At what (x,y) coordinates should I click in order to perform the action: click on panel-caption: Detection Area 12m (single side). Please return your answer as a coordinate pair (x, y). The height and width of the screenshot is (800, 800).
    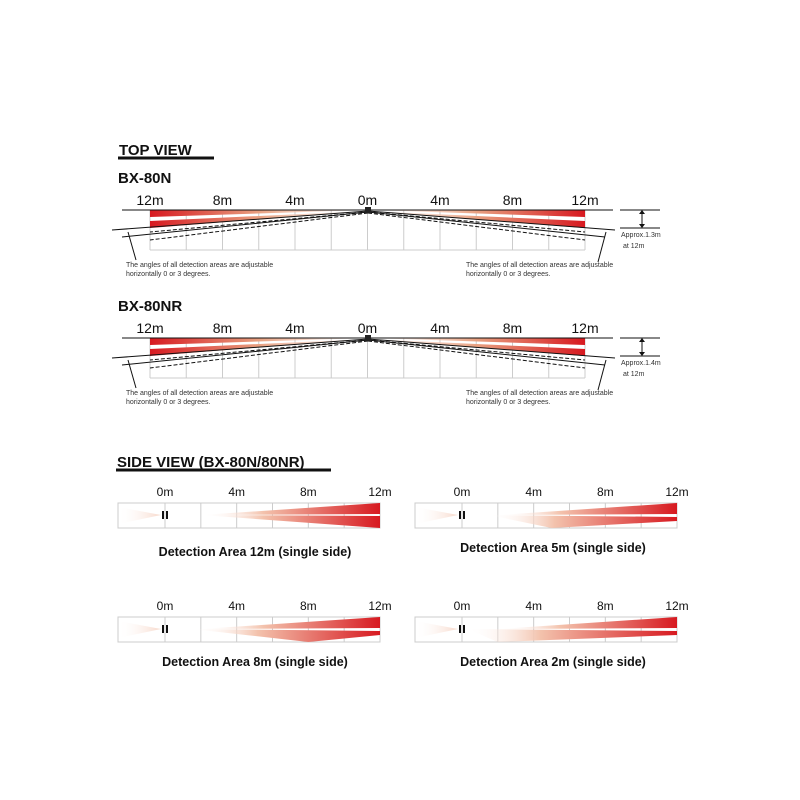
    Looking at the image, I should click on (255, 552).